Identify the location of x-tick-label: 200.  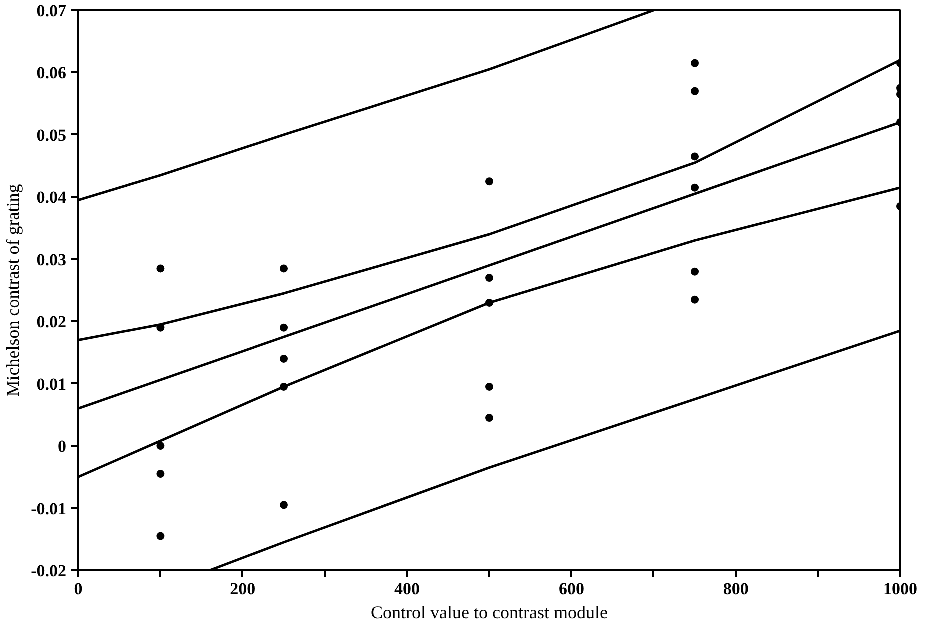
(243, 589).